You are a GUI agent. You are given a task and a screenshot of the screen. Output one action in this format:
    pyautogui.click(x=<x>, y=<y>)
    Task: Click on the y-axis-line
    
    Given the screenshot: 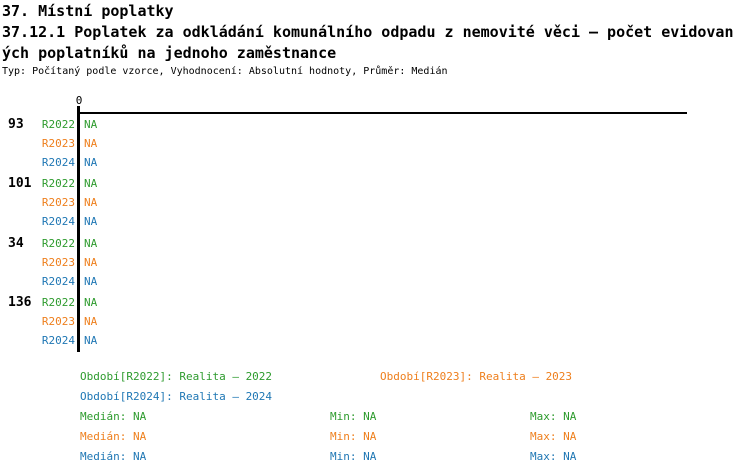 What is the action you would take?
    pyautogui.click(x=78, y=229)
    